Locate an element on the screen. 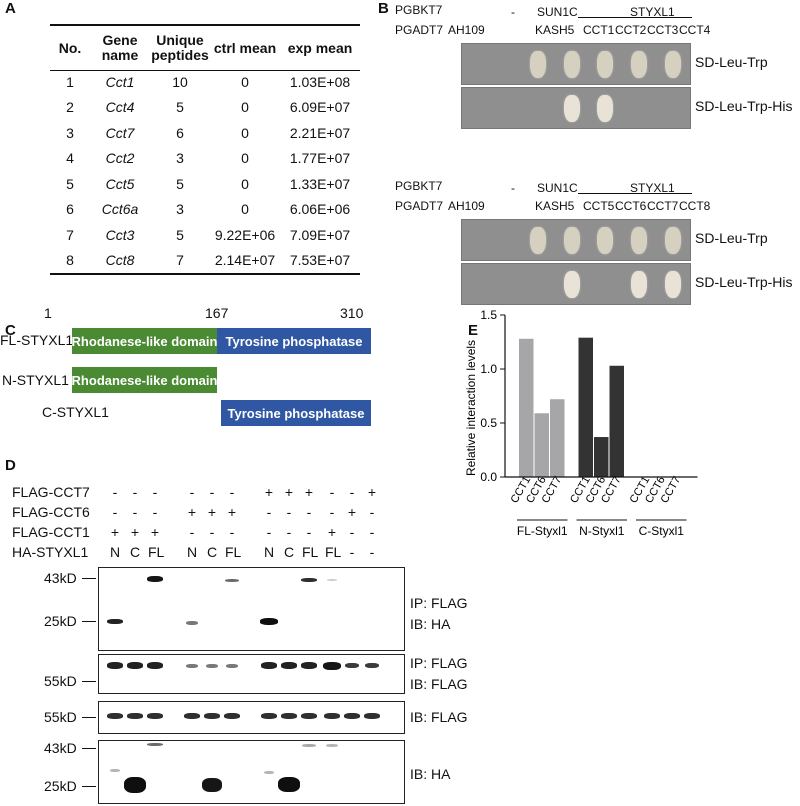  prey-label-cct: CCT3 is located at coordinates (663, 30).